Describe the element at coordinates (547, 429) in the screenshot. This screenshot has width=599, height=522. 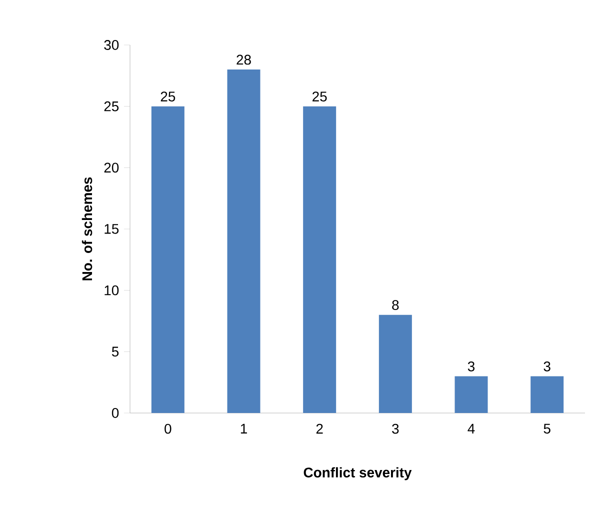
I see `x-tick-label: 5` at that location.